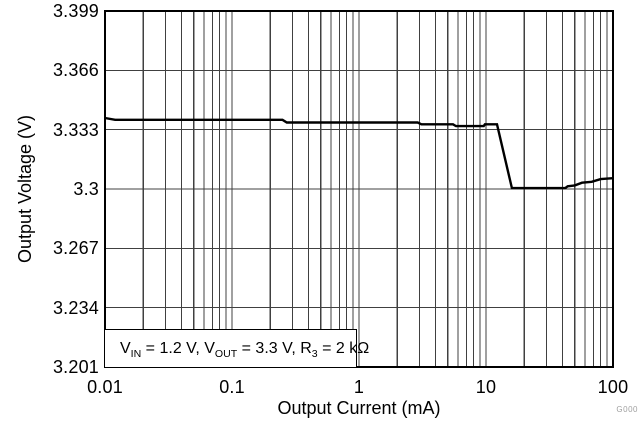 This screenshot has width=640, height=426. What do you see at coordinates (343, 348) in the screenshot?
I see `annotation-segment: = 2 kΩ` at bounding box center [343, 348].